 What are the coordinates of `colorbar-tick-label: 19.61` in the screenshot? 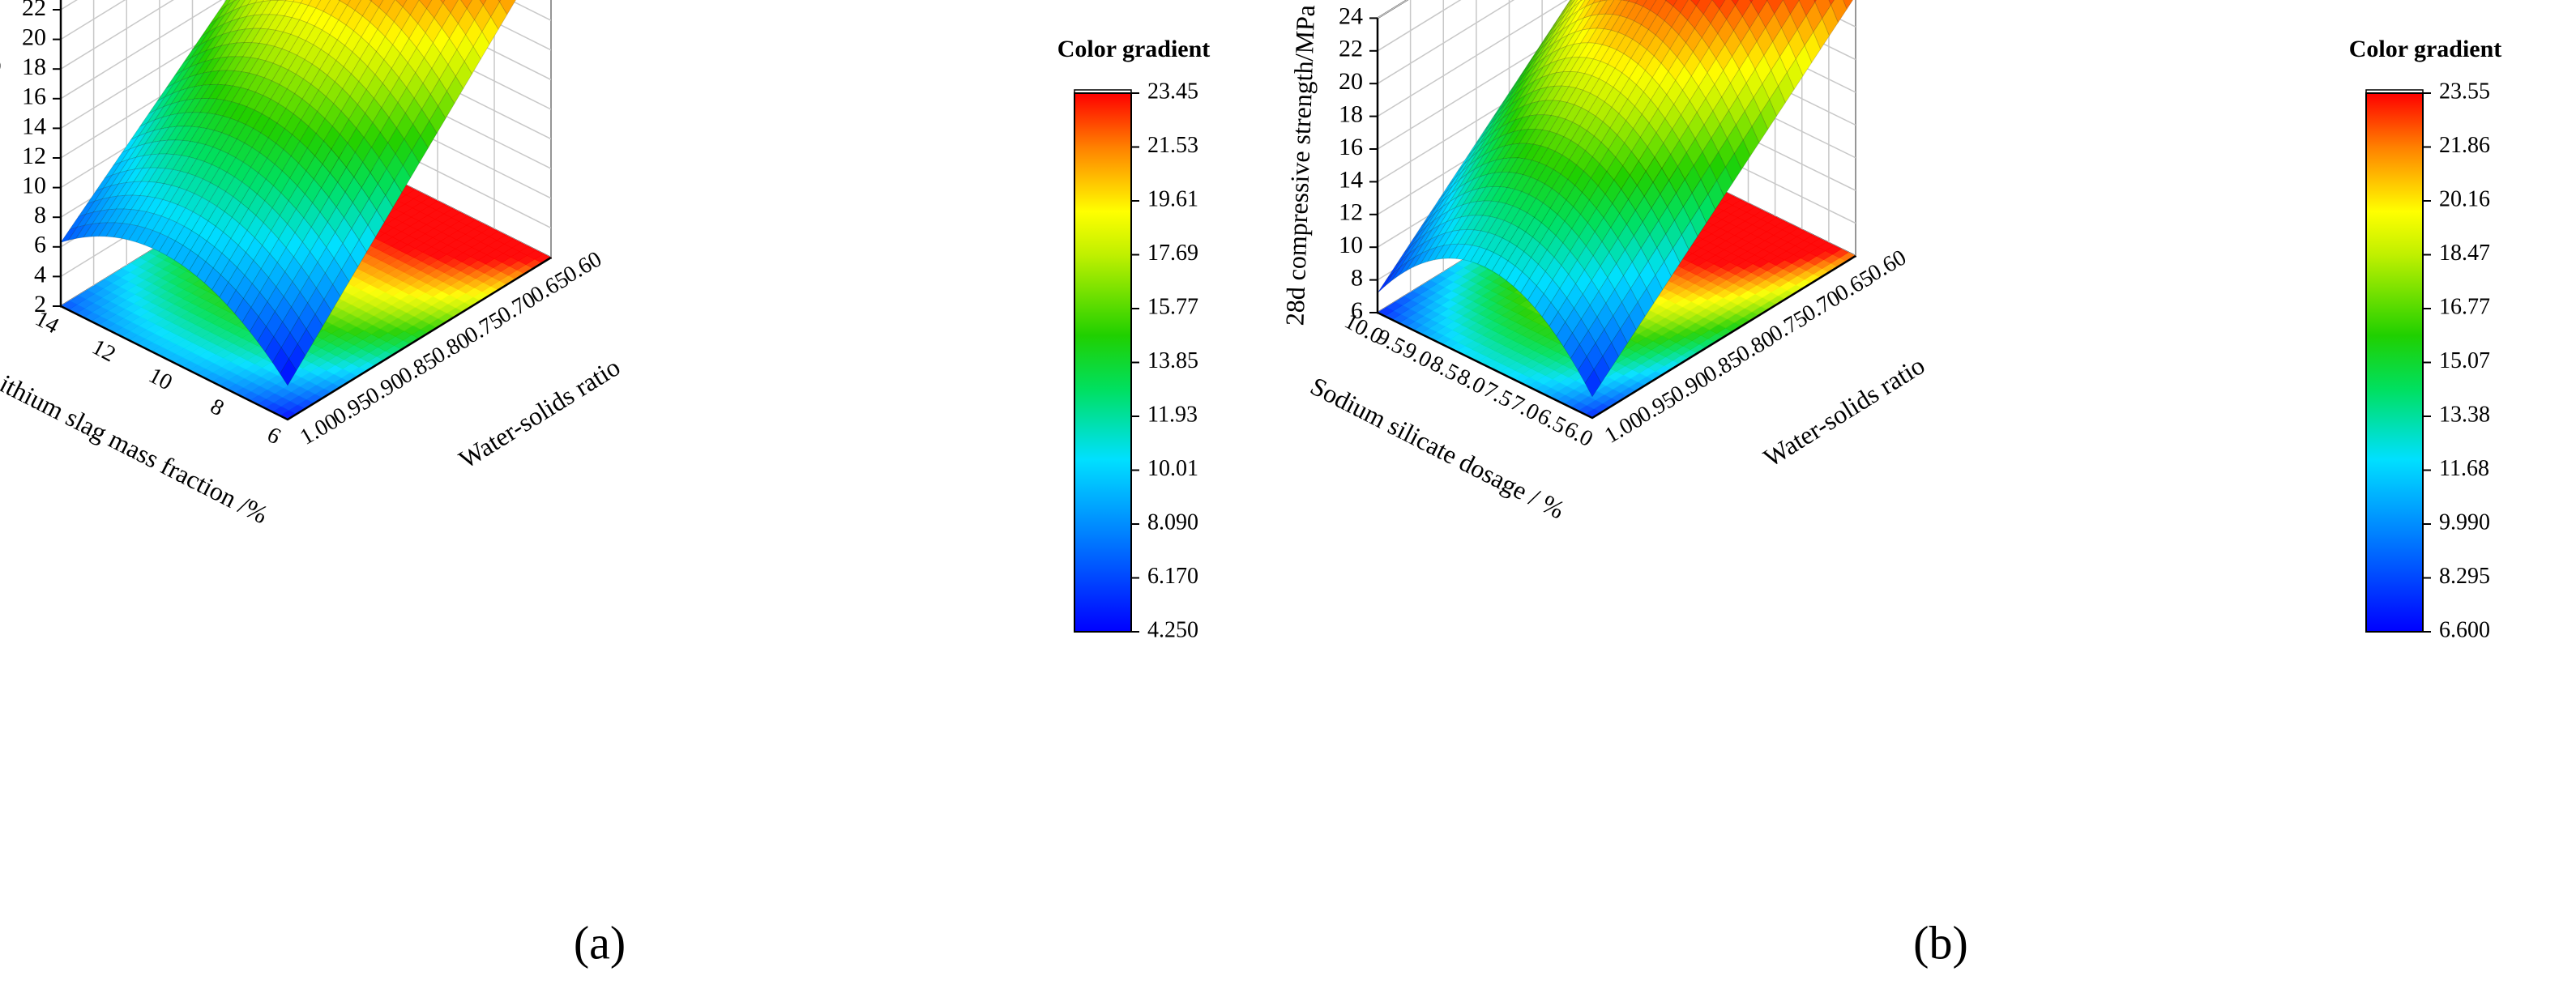 It's located at (1172, 198).